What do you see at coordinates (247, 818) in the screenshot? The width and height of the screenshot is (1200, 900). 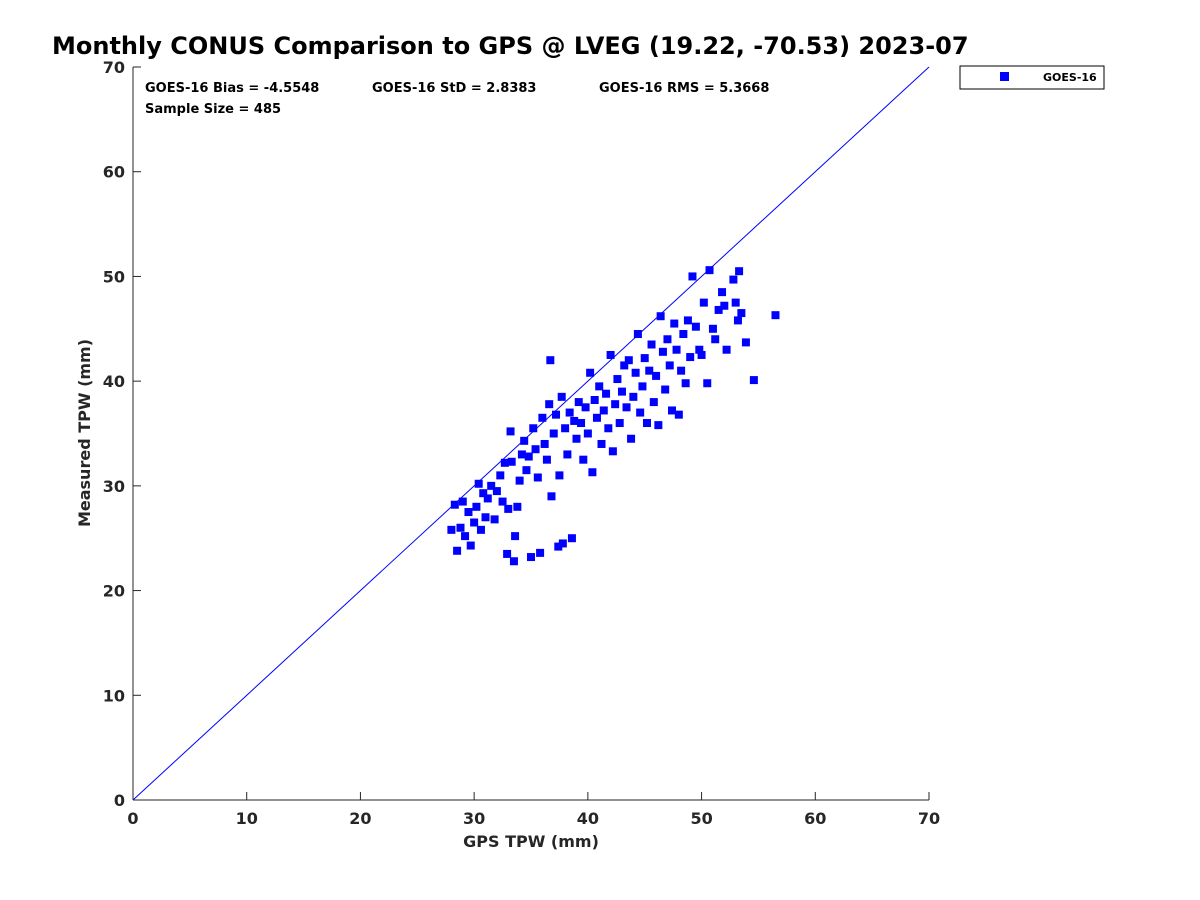 I see `x-tick-label: 10` at bounding box center [247, 818].